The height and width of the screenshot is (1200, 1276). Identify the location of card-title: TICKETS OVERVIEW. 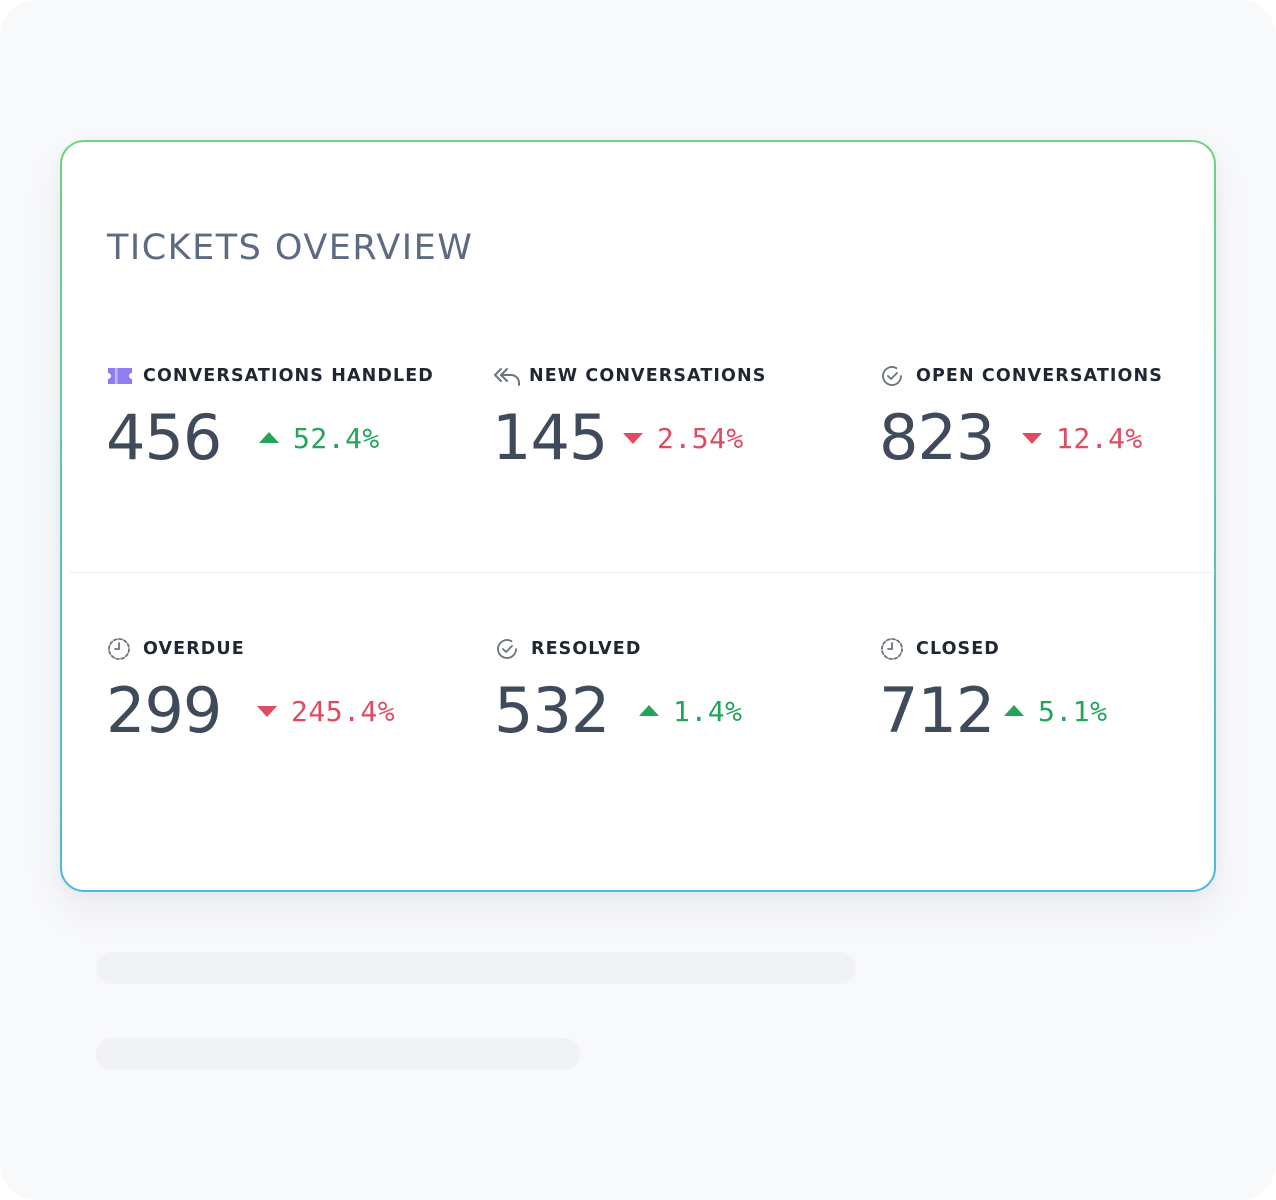
(290, 248).